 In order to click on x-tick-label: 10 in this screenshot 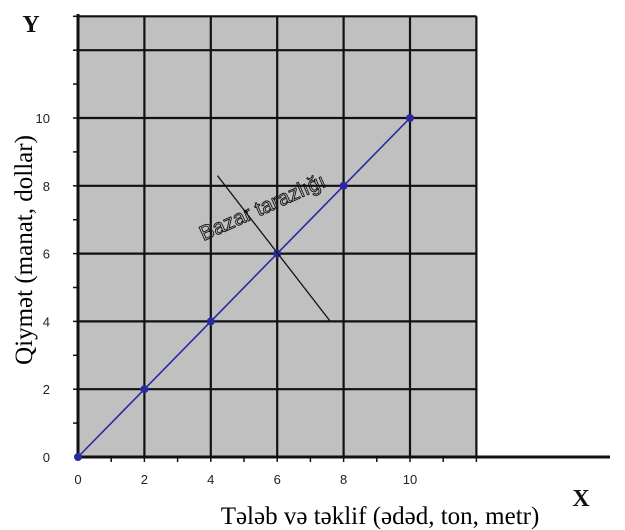, I will do `click(410, 479)`.